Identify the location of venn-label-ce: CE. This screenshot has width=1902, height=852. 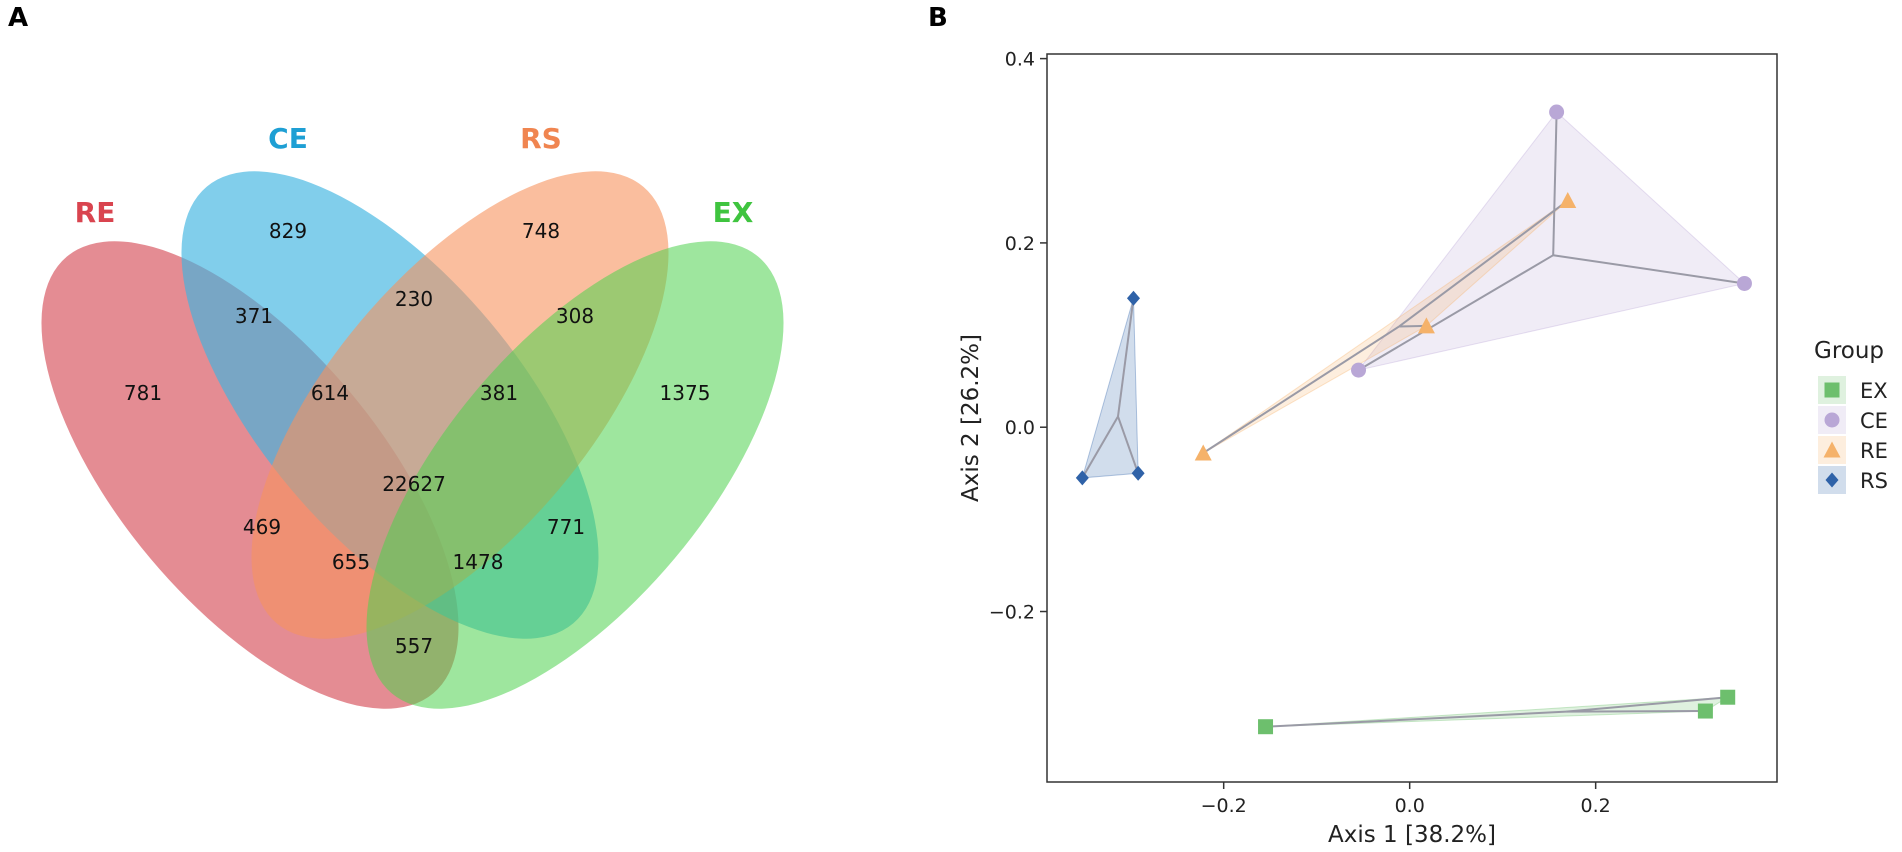
(288, 138).